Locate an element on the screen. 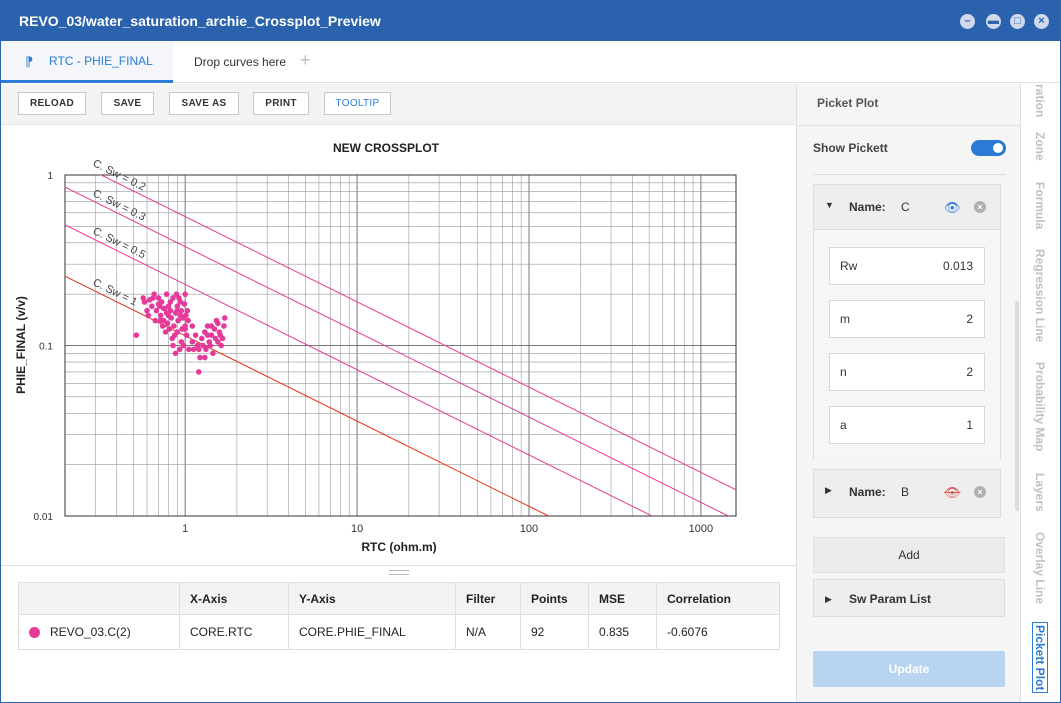 This screenshot has height=703, width=1061. filter-cell: N/A is located at coordinates (488, 632).